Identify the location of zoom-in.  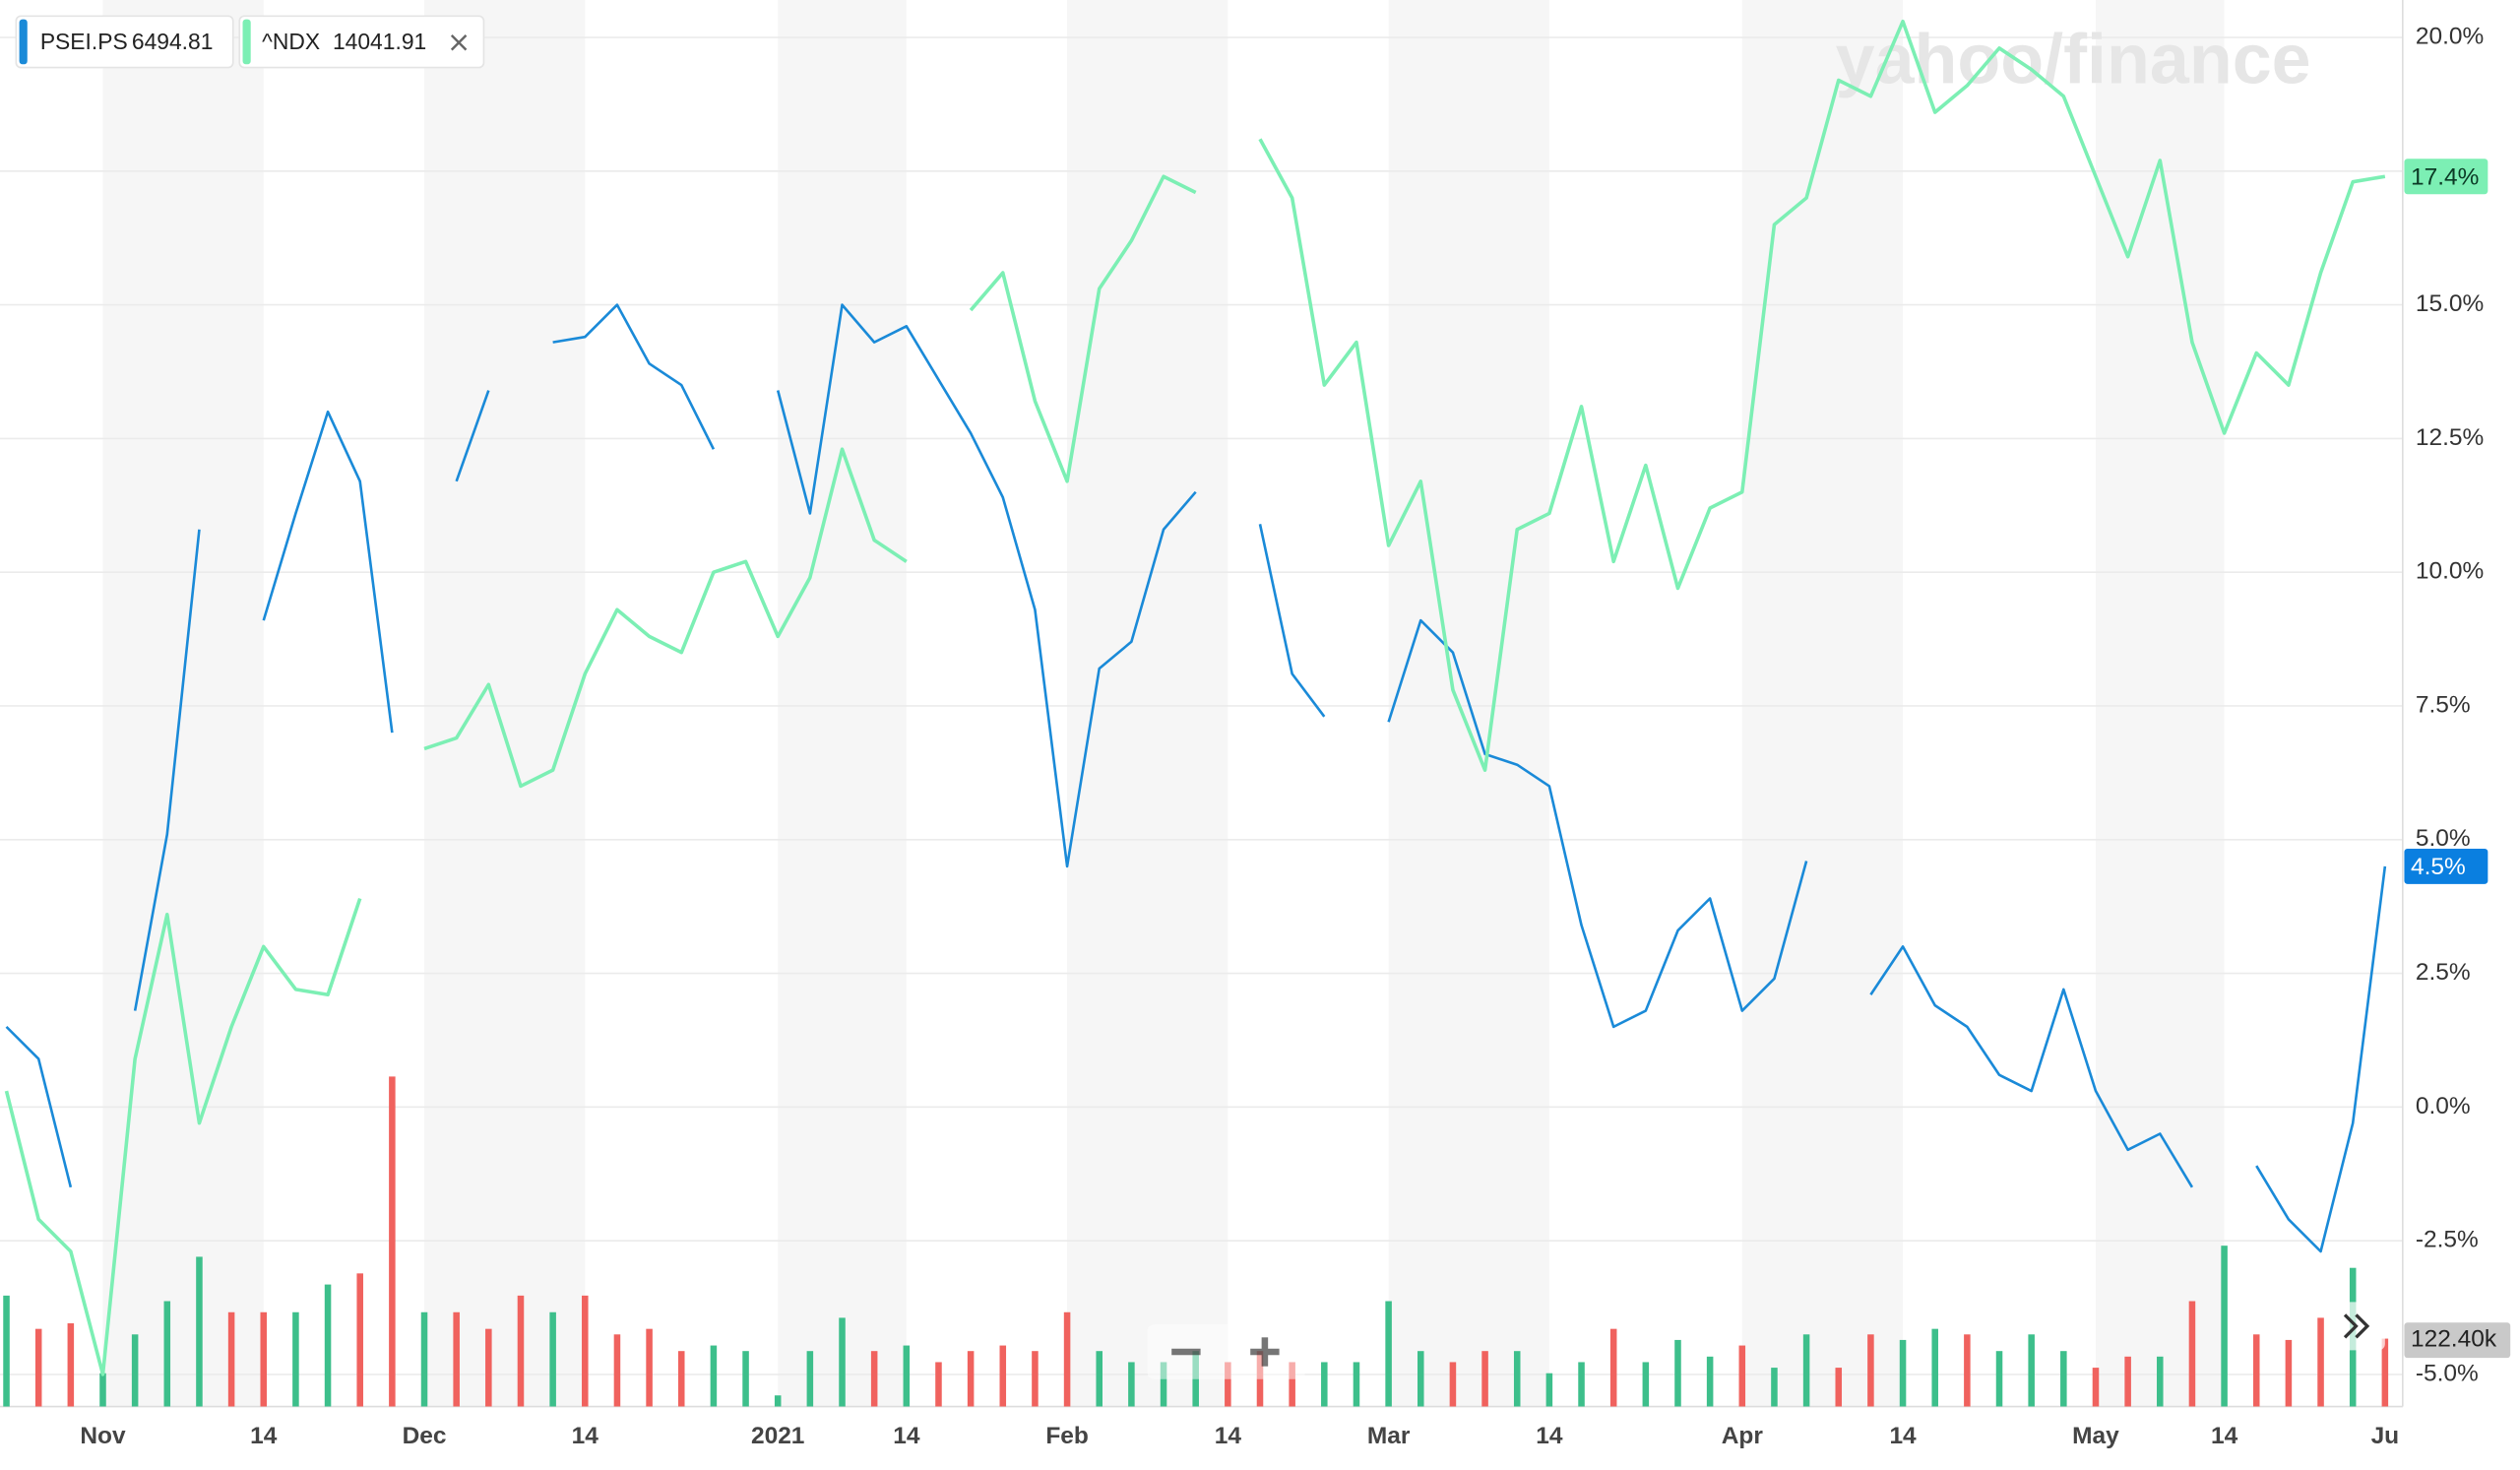
(1265, 1352).